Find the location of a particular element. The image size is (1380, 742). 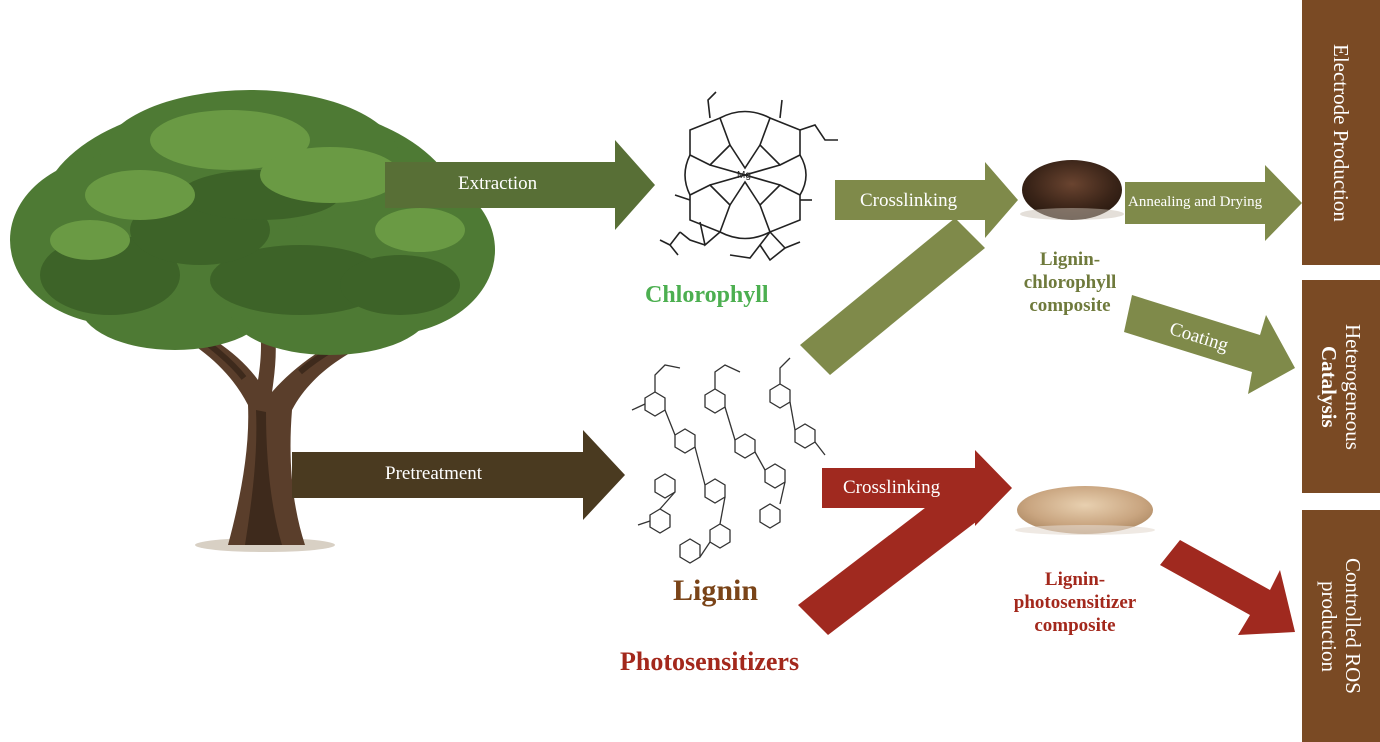

composite-line: chlorophyll is located at coordinates (1070, 282).